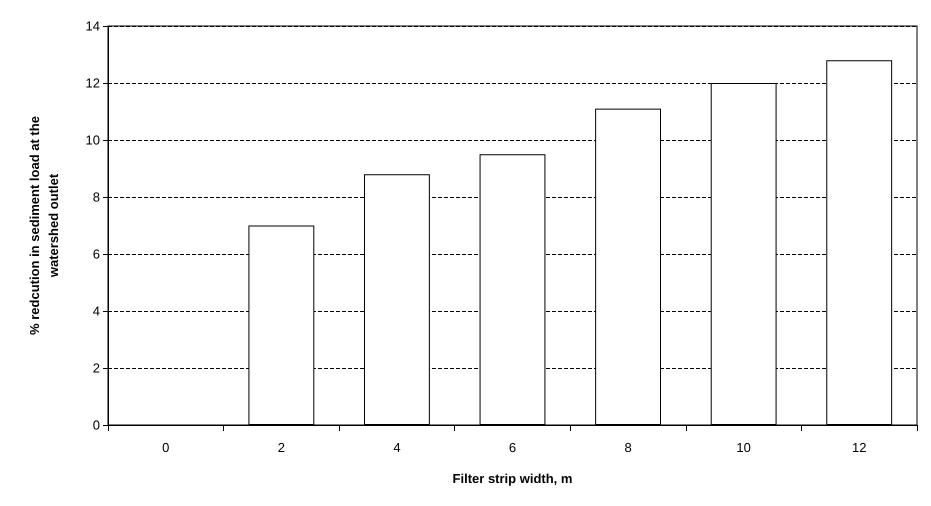 This screenshot has height=506, width=931. I want to click on x-tick-label: 0, so click(166, 447).